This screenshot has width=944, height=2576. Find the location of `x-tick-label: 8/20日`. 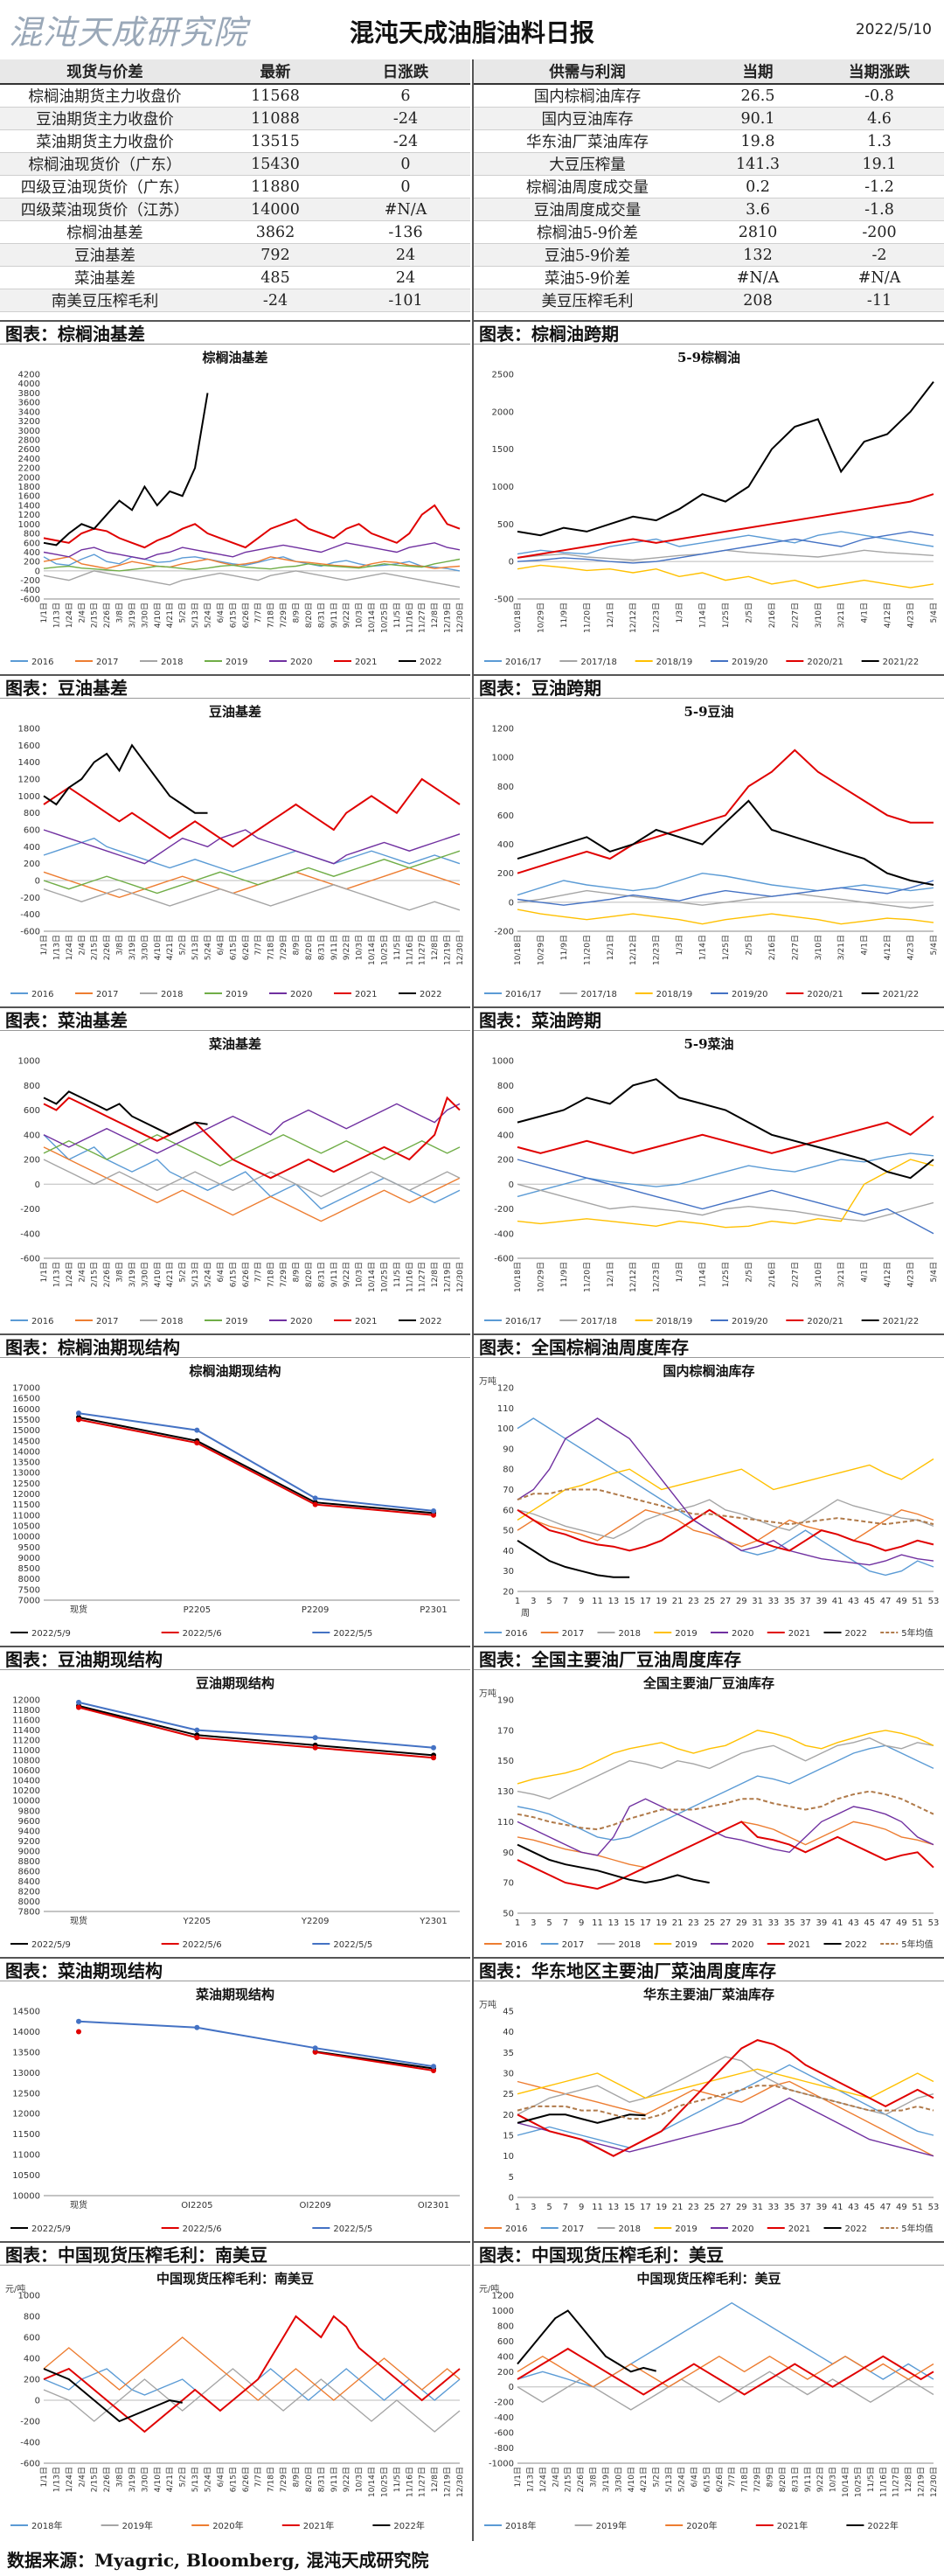

x-tick-label: 8/20日 is located at coordinates (309, 615).